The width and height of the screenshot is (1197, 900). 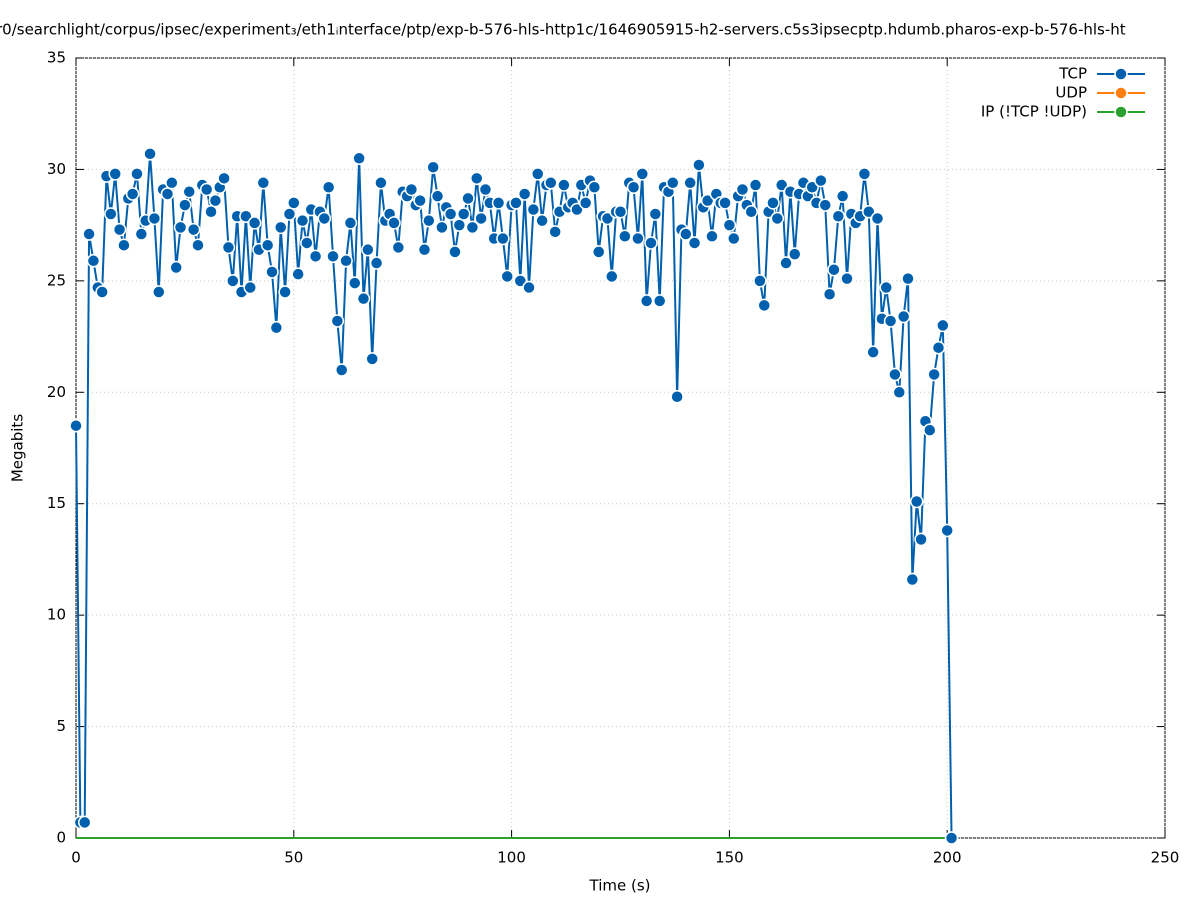 What do you see at coordinates (61, 838) in the screenshot?
I see `y-tick-label: 0` at bounding box center [61, 838].